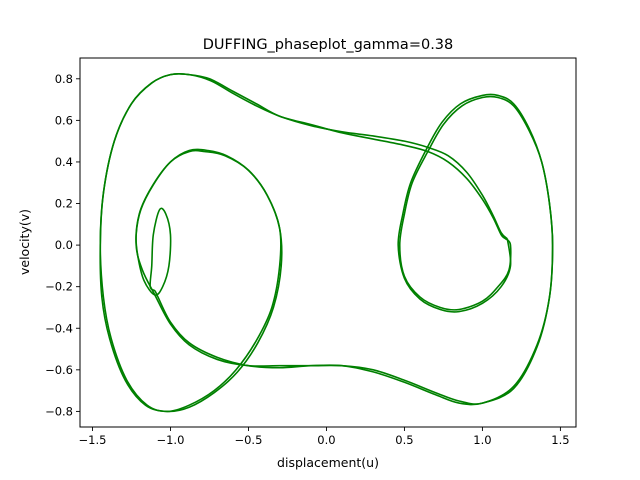  What do you see at coordinates (64, 204) in the screenshot?
I see `y-tick-label: 0.2` at bounding box center [64, 204].